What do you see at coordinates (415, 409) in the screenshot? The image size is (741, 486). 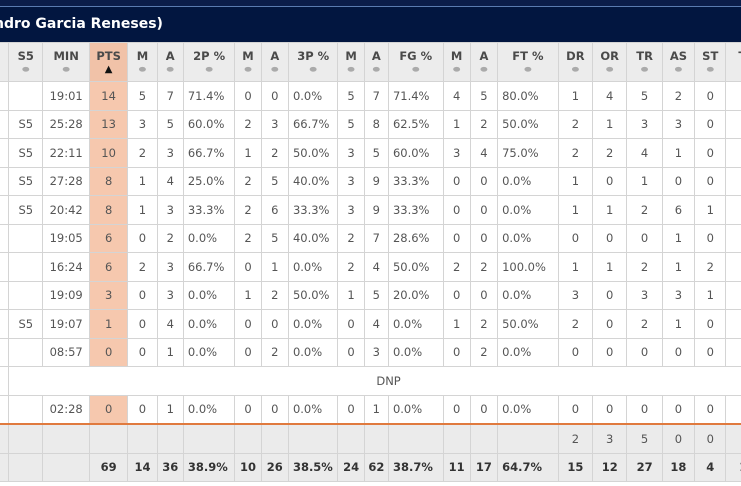 I see `cell-pfg: 0.0%` at bounding box center [415, 409].